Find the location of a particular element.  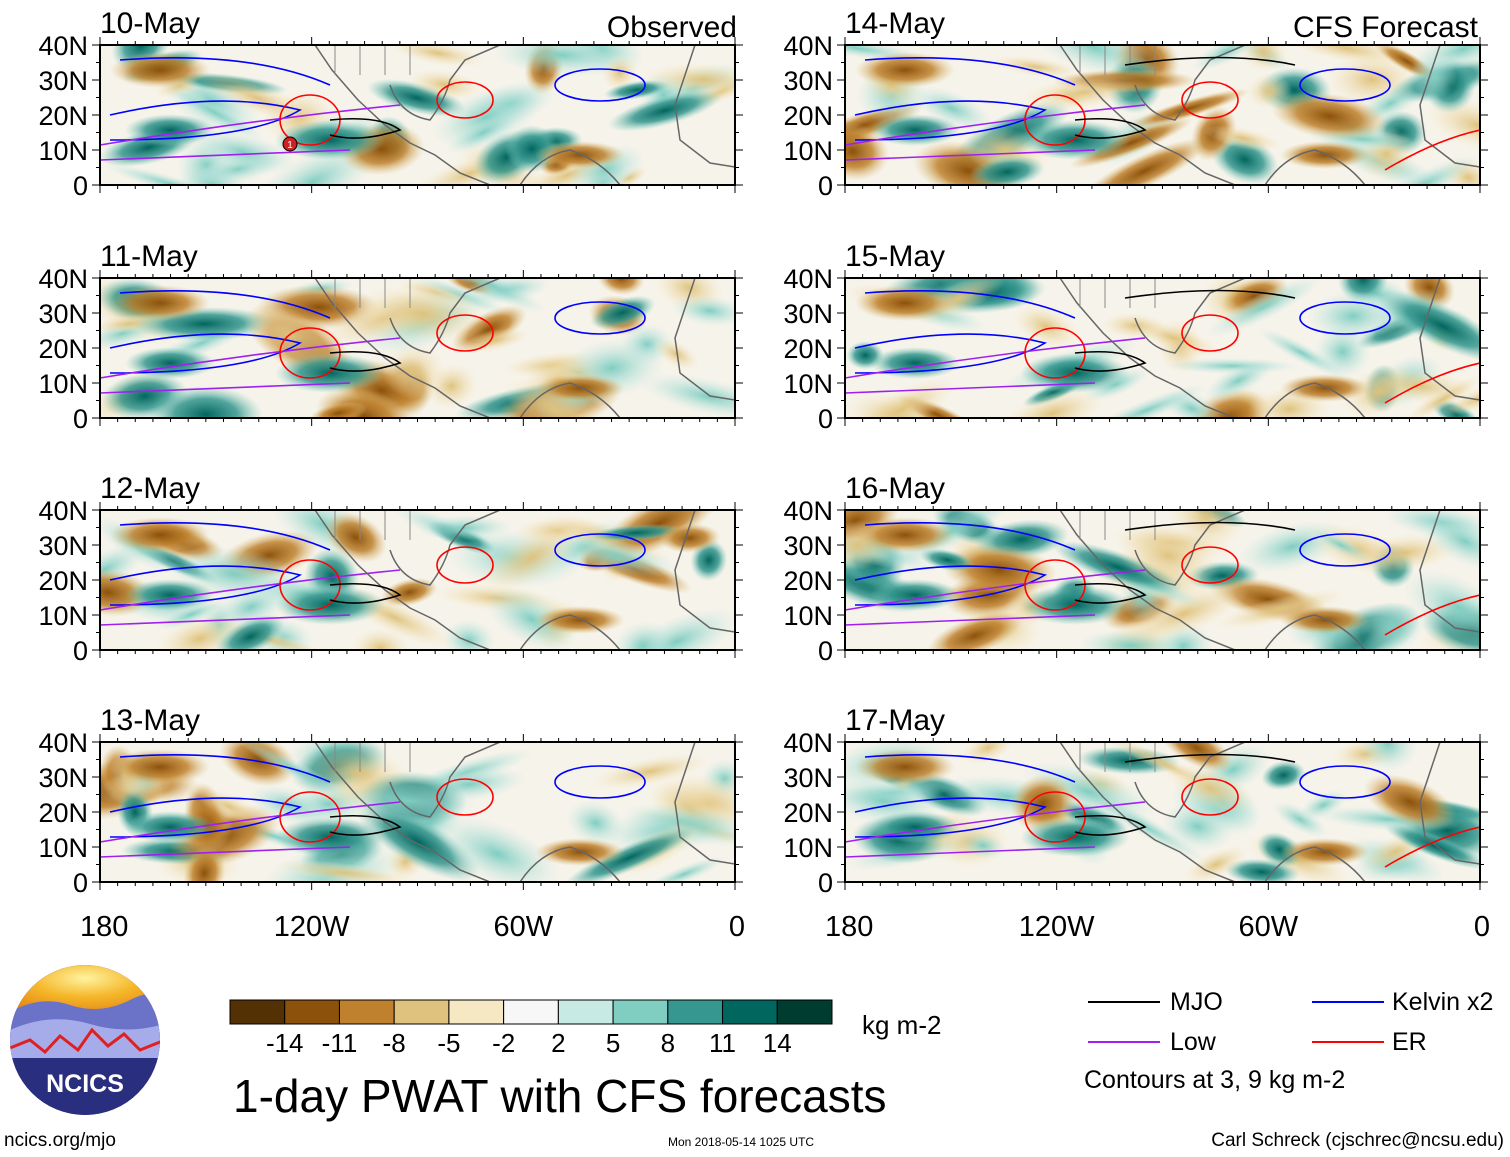

legend-label-mjo: MJO is located at coordinates (1196, 1002).